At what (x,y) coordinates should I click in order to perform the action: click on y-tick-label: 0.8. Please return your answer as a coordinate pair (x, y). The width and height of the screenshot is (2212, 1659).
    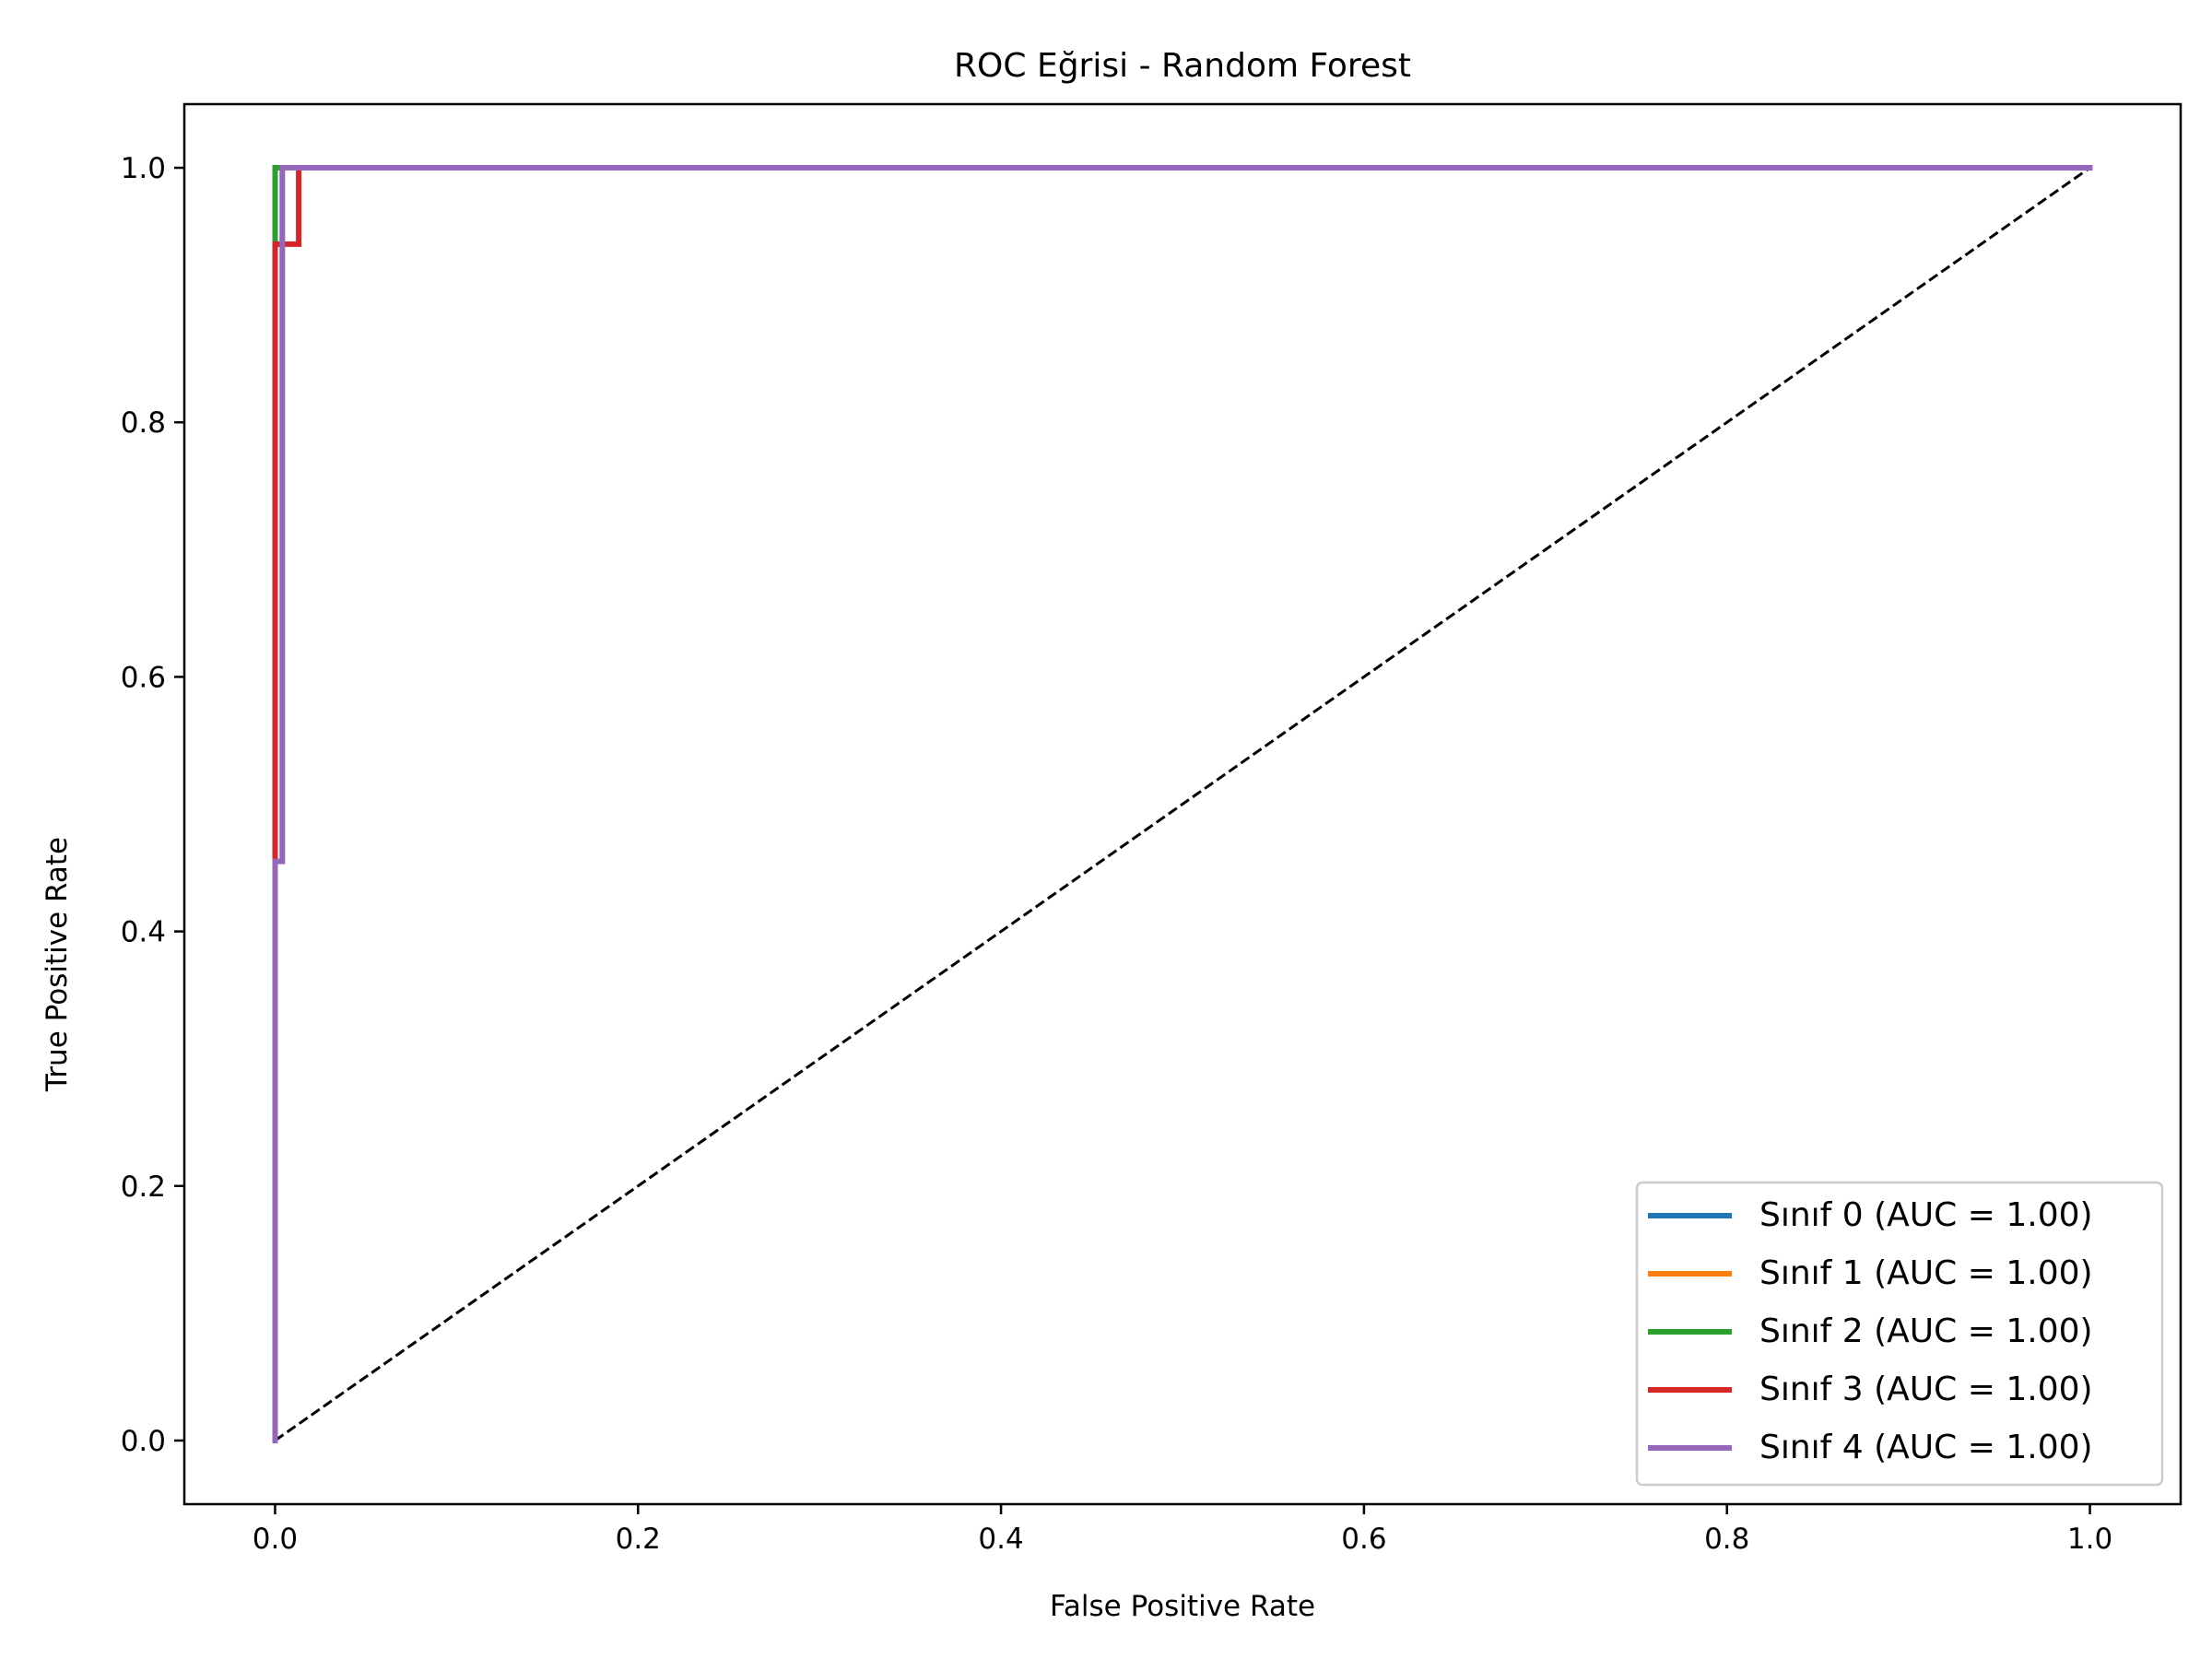
    Looking at the image, I should click on (143, 423).